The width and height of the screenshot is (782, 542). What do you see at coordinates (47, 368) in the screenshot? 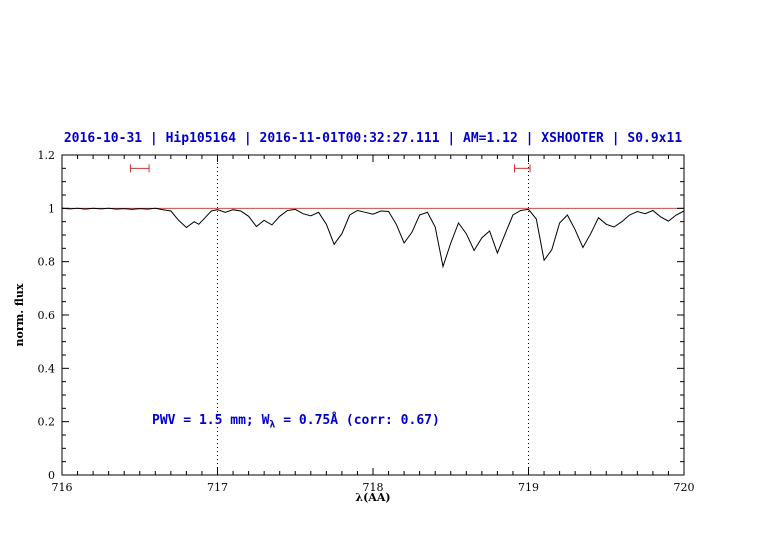
I see `svg-text: 0.4` at bounding box center [47, 368].